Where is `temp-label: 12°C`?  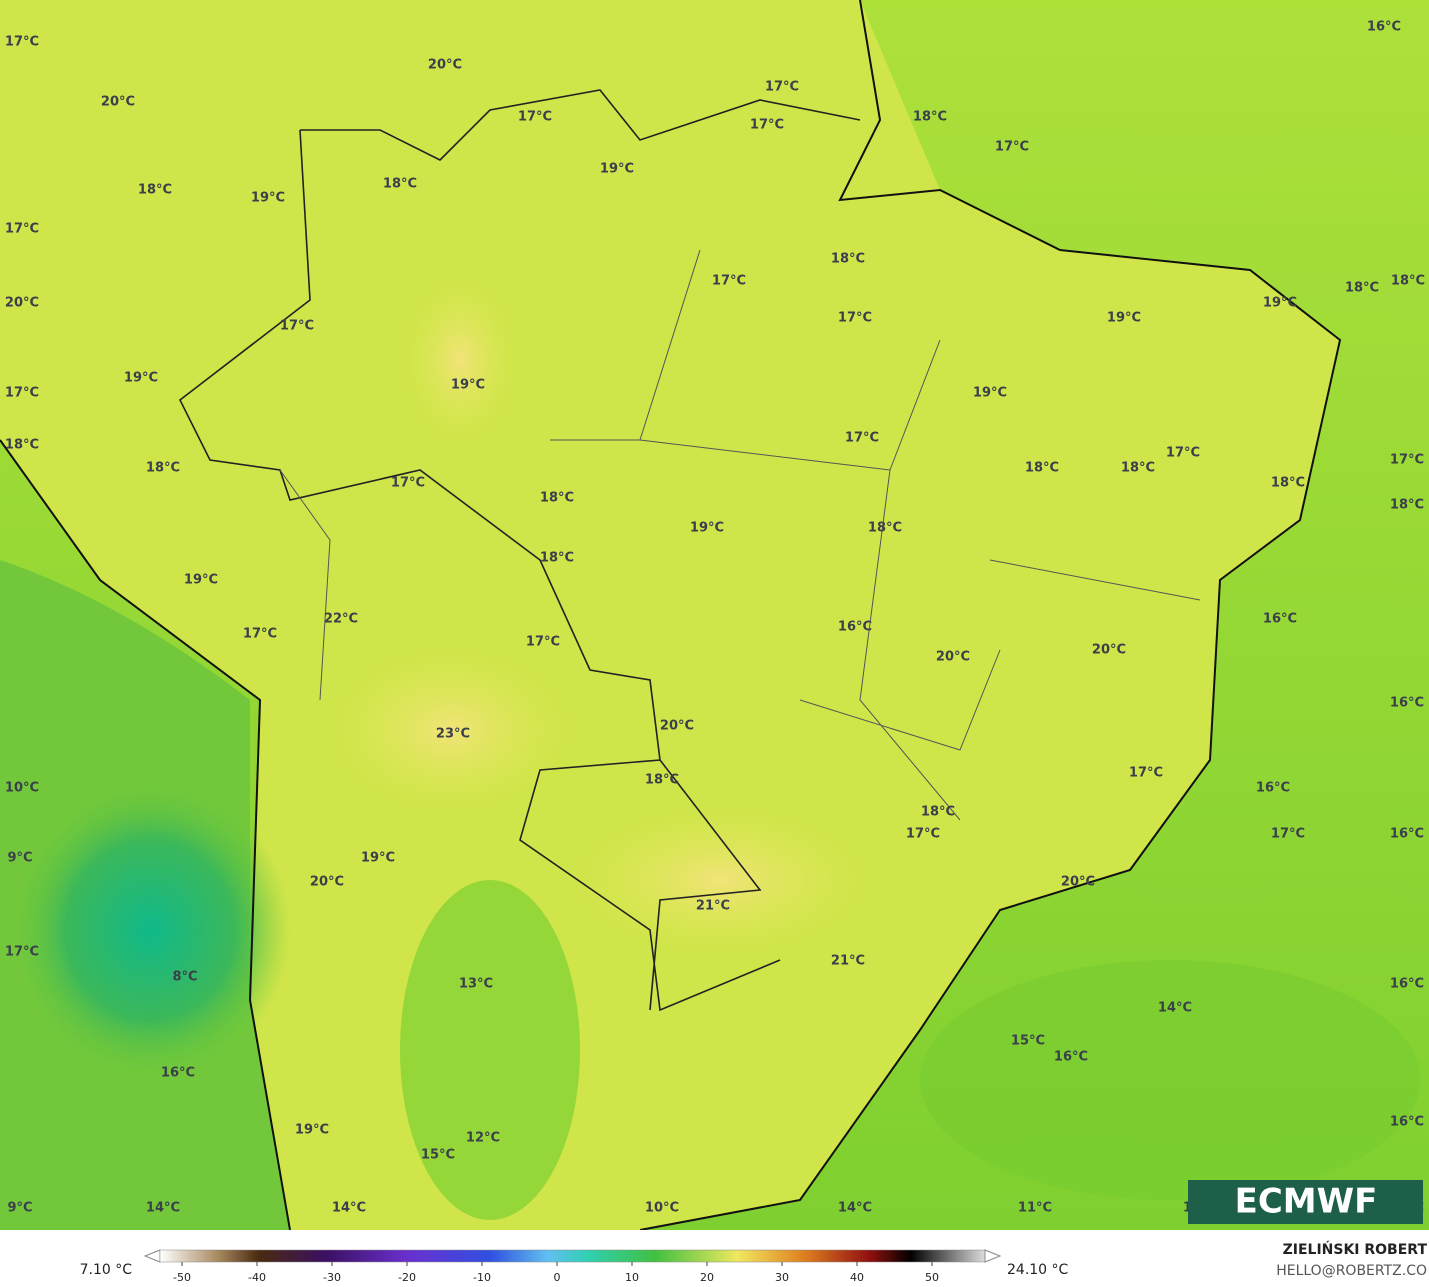
temp-label: 12°C is located at coordinates (483, 1138).